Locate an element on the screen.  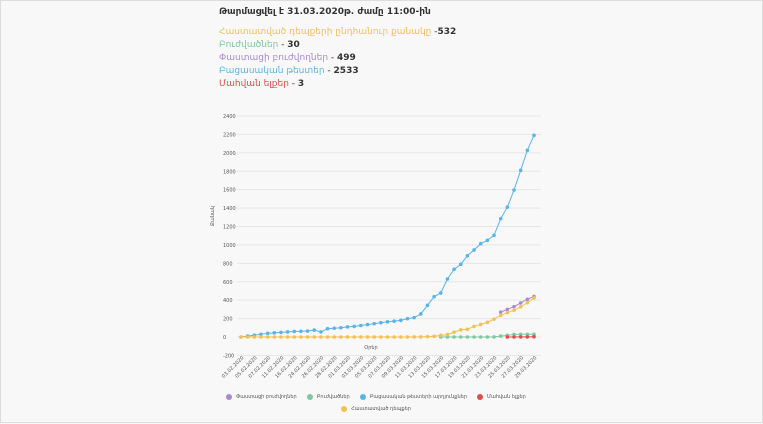
legend-label: Բացասական թեստերի արդյունքներ is located at coordinates (418, 397).